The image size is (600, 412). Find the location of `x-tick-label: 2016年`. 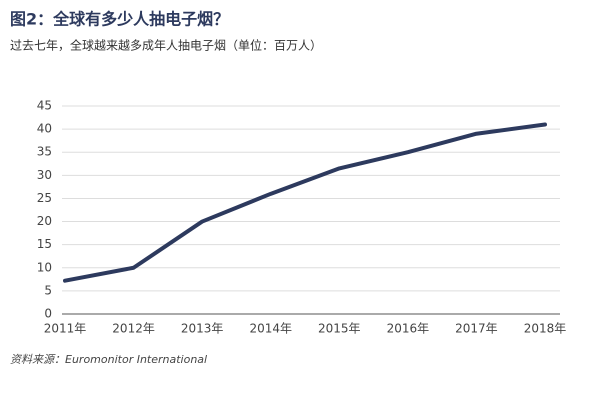

x-tick-label: 2016年 is located at coordinates (408, 329).